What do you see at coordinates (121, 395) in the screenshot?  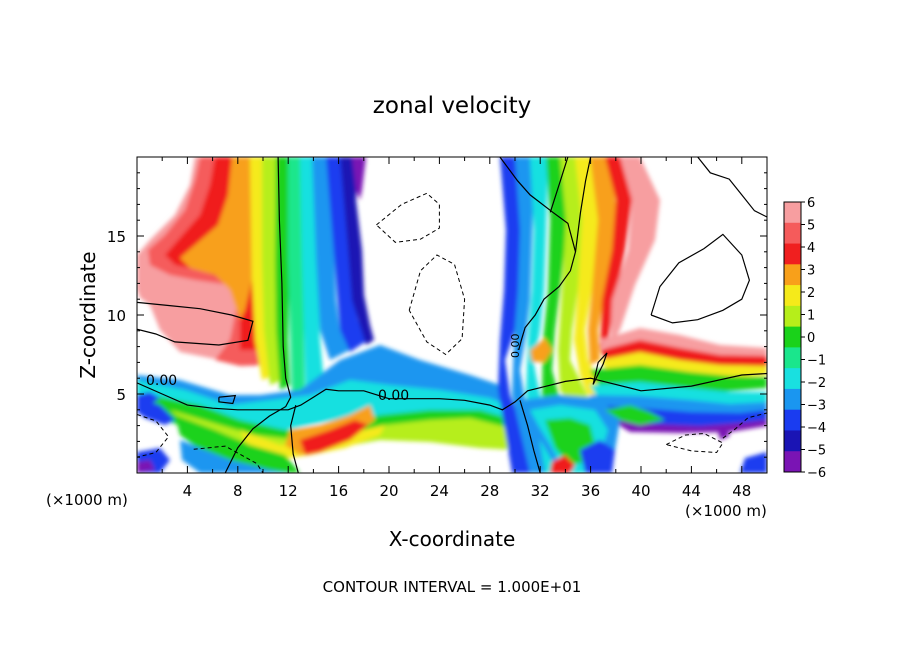 I see `y-tick-label: 5` at bounding box center [121, 395].